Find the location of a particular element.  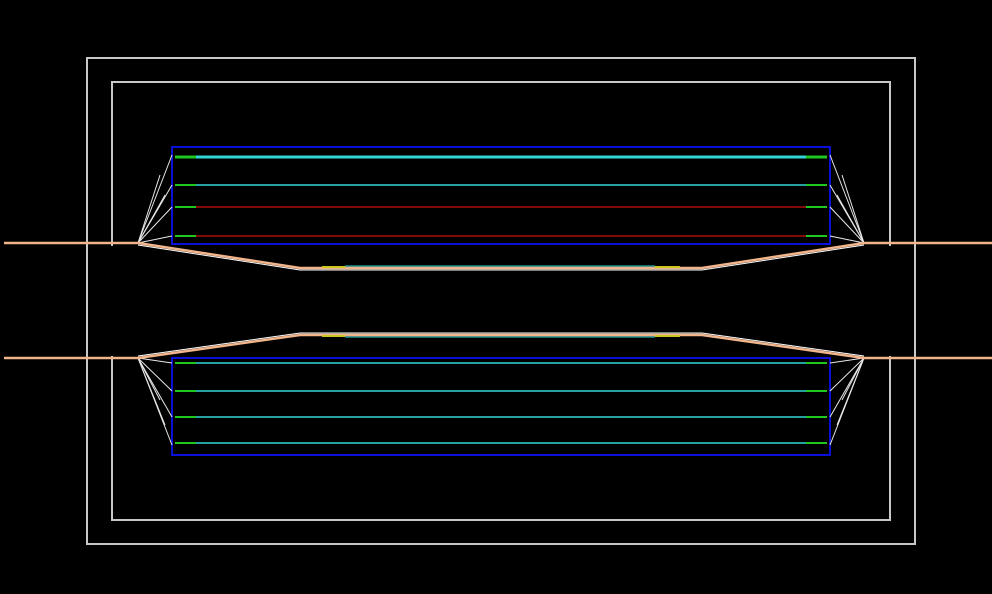

beam-pipe-lower-inner-edge is located at coordinates (501, 344).